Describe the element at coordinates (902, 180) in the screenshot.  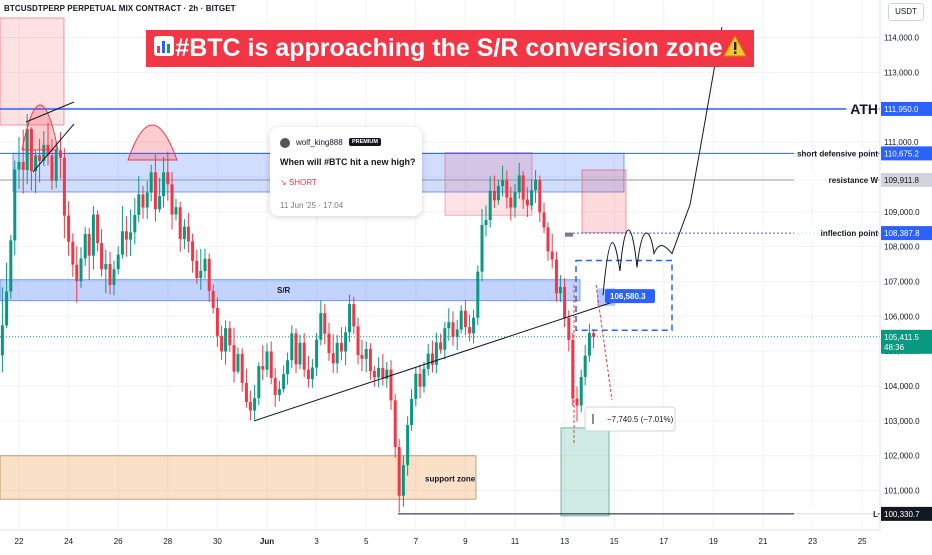
I see `price-line-tag-text: 109,911.8` at that location.